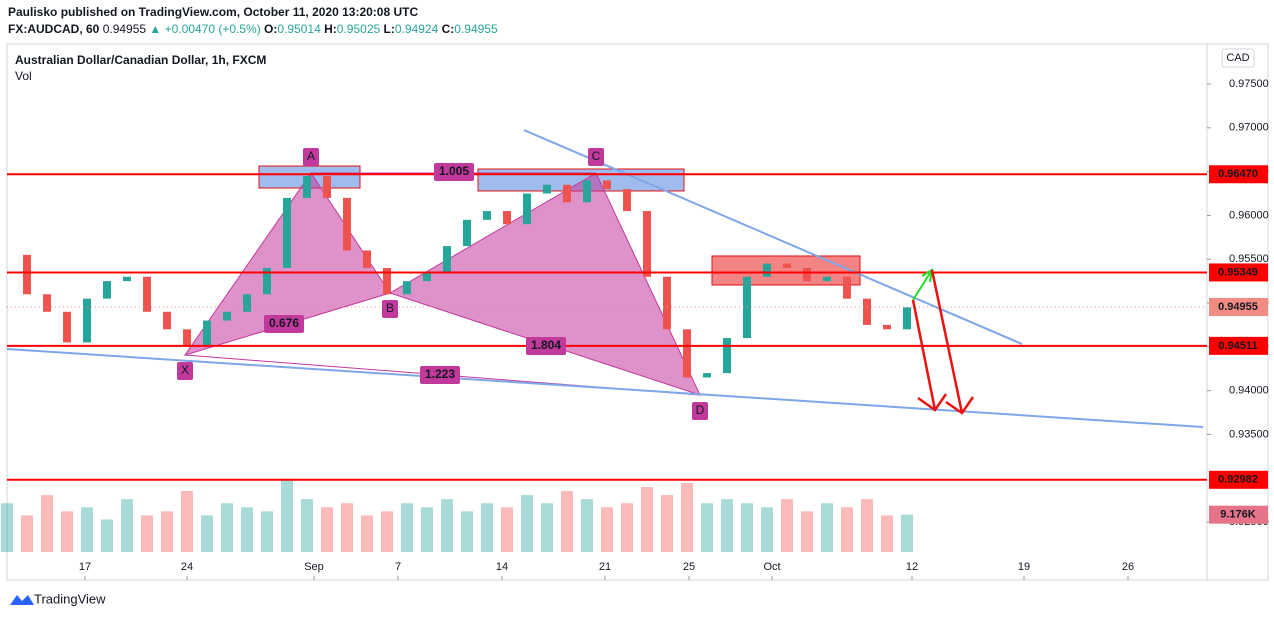  Describe the element at coordinates (187, 567) in the screenshot. I see `x-tick-label: 24` at that location.